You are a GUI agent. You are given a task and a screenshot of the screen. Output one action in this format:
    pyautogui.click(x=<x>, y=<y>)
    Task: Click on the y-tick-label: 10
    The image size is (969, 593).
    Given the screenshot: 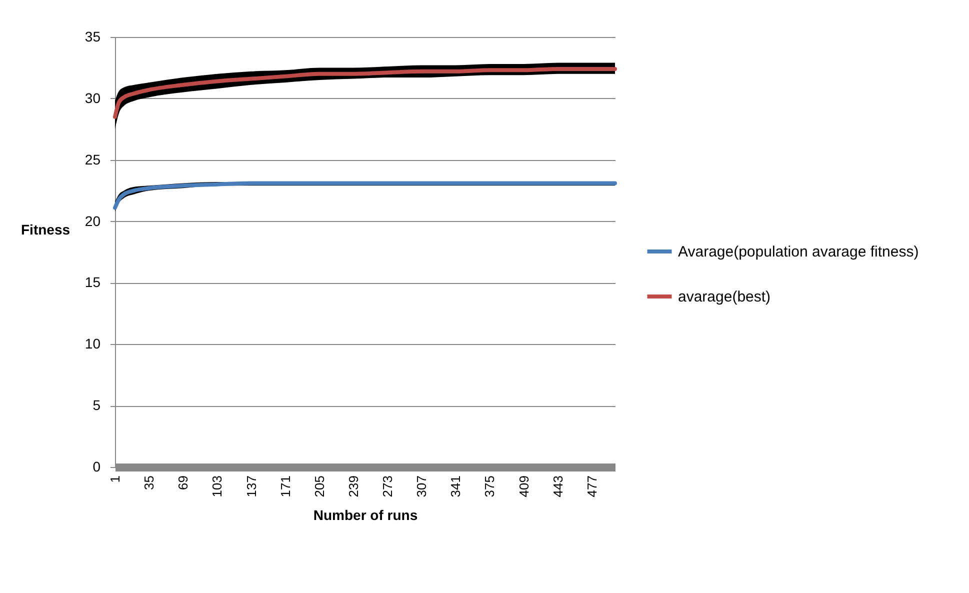 What is the action you would take?
    pyautogui.click(x=92, y=344)
    